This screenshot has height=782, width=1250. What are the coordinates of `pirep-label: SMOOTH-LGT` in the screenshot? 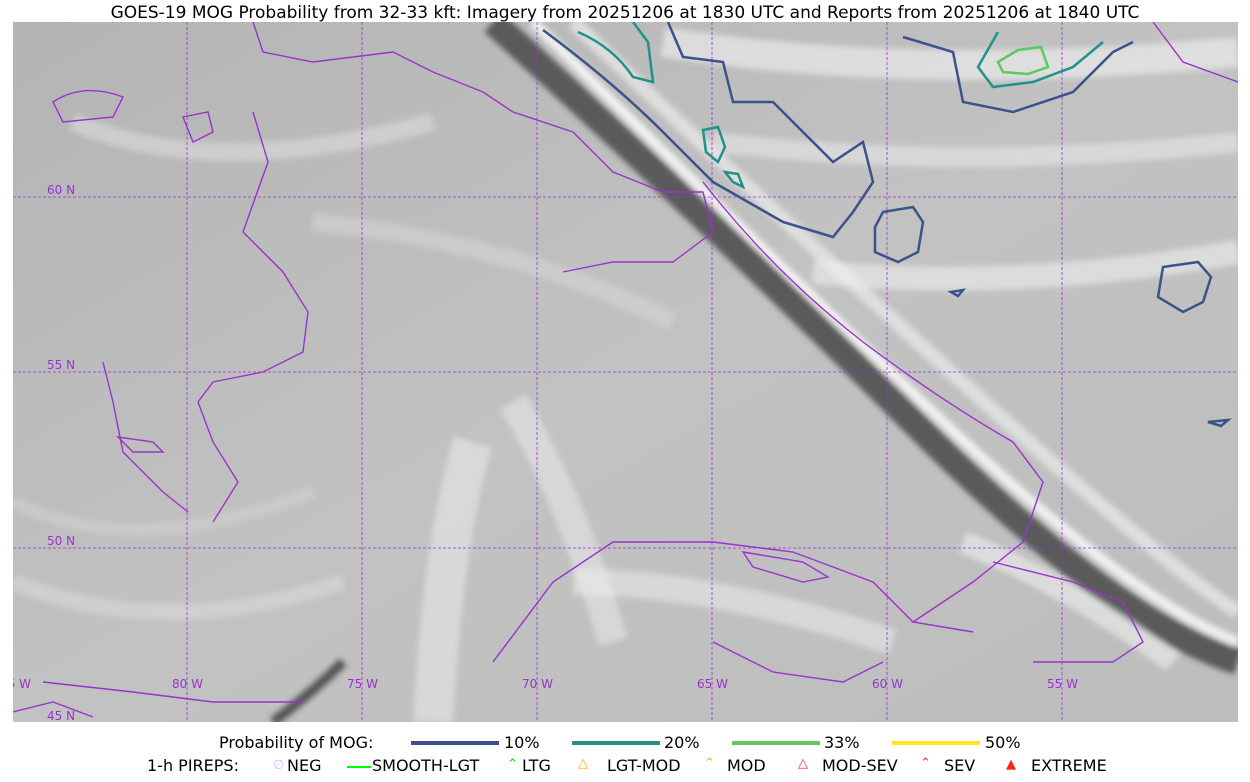 It's located at (426, 765).